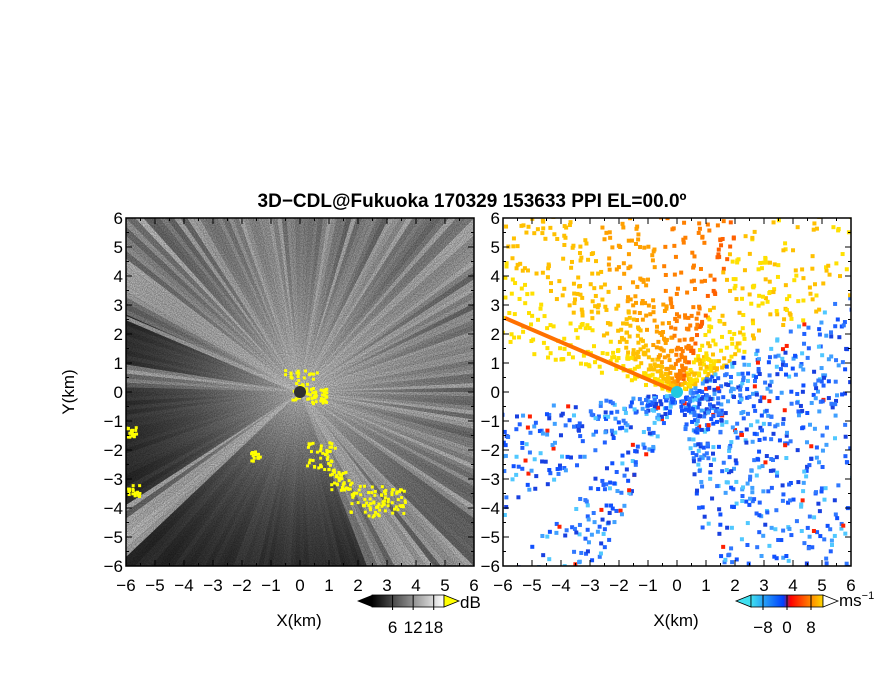 Image resolution: width=880 pixels, height=680 pixels. What do you see at coordinates (241, 585) in the screenshot?
I see `snr-x-tick-label: −2` at bounding box center [241, 585].